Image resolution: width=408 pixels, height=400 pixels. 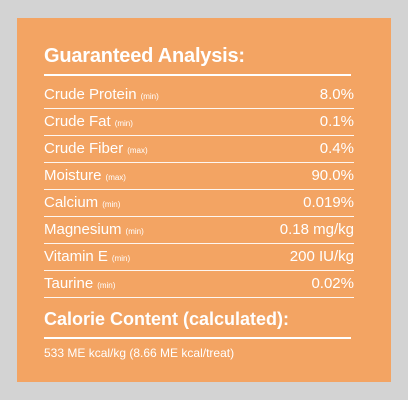 I want to click on analysis-row-crude-fiber: Crude Fiber (max) 0.4%, so click(x=199, y=149).